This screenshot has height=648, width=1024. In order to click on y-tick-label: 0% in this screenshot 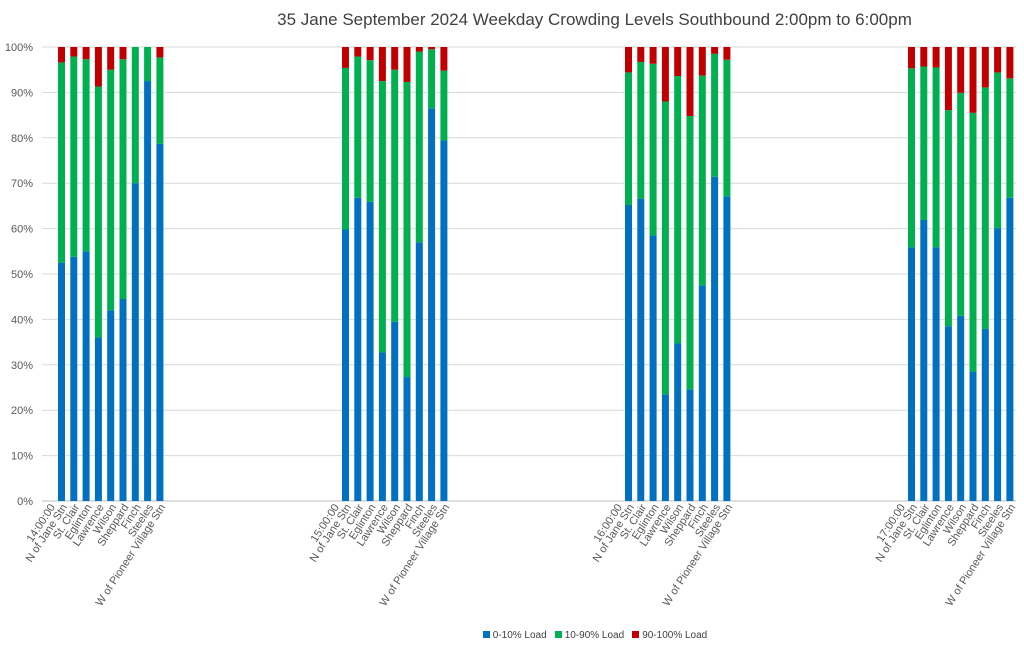, I will do `click(25, 502)`.